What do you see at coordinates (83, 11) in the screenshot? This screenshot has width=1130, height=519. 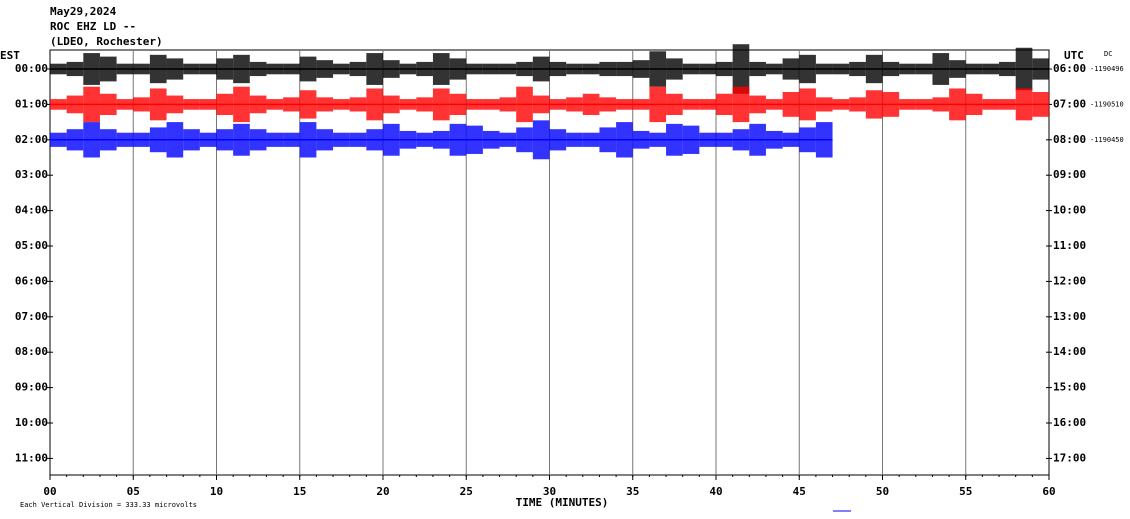 I see `header-line: May29,2024` at bounding box center [83, 11].